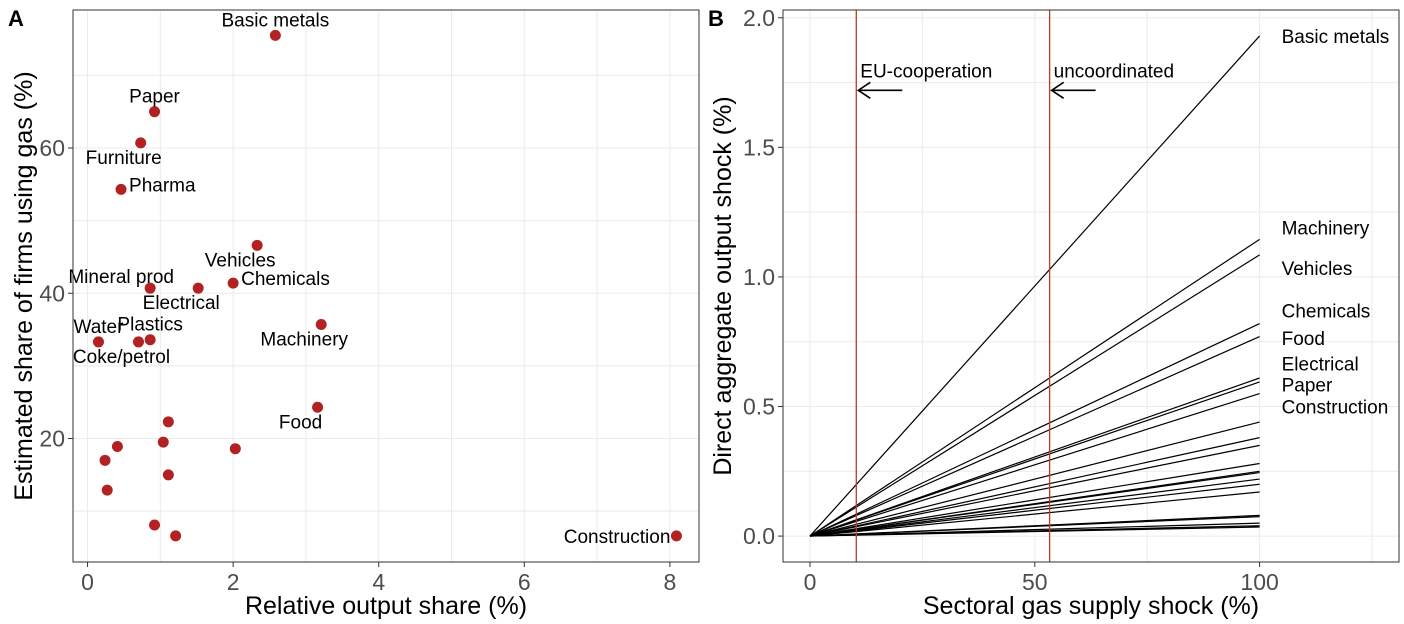 Image resolution: width=1404 pixels, height=624 pixels. I want to click on panel-a-y-tick-label: 40, so click(52, 293).